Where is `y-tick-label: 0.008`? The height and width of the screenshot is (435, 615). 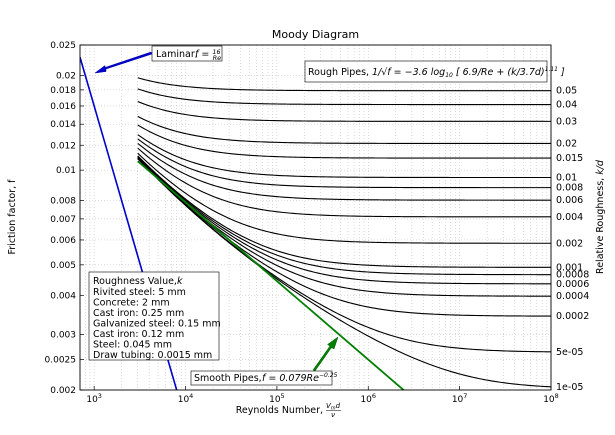 y-tick-label: 0.008 is located at coordinates (63, 202).